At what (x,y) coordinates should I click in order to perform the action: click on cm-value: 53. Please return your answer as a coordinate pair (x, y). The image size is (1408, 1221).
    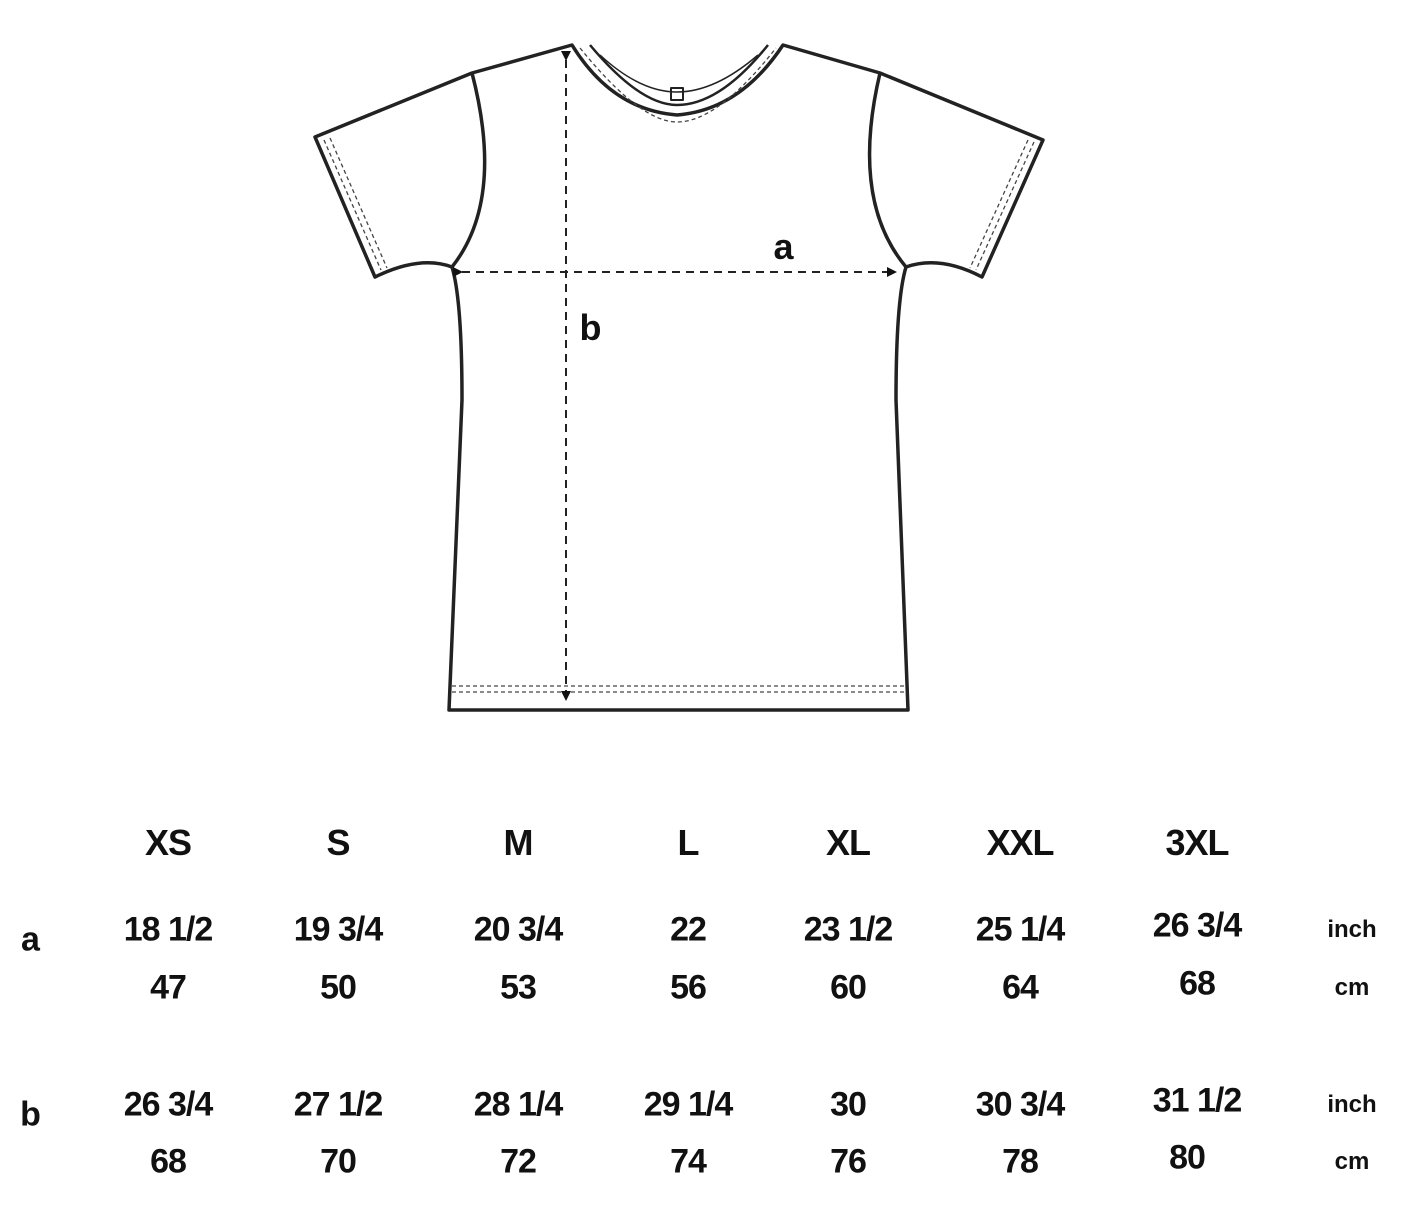
    Looking at the image, I should click on (518, 987).